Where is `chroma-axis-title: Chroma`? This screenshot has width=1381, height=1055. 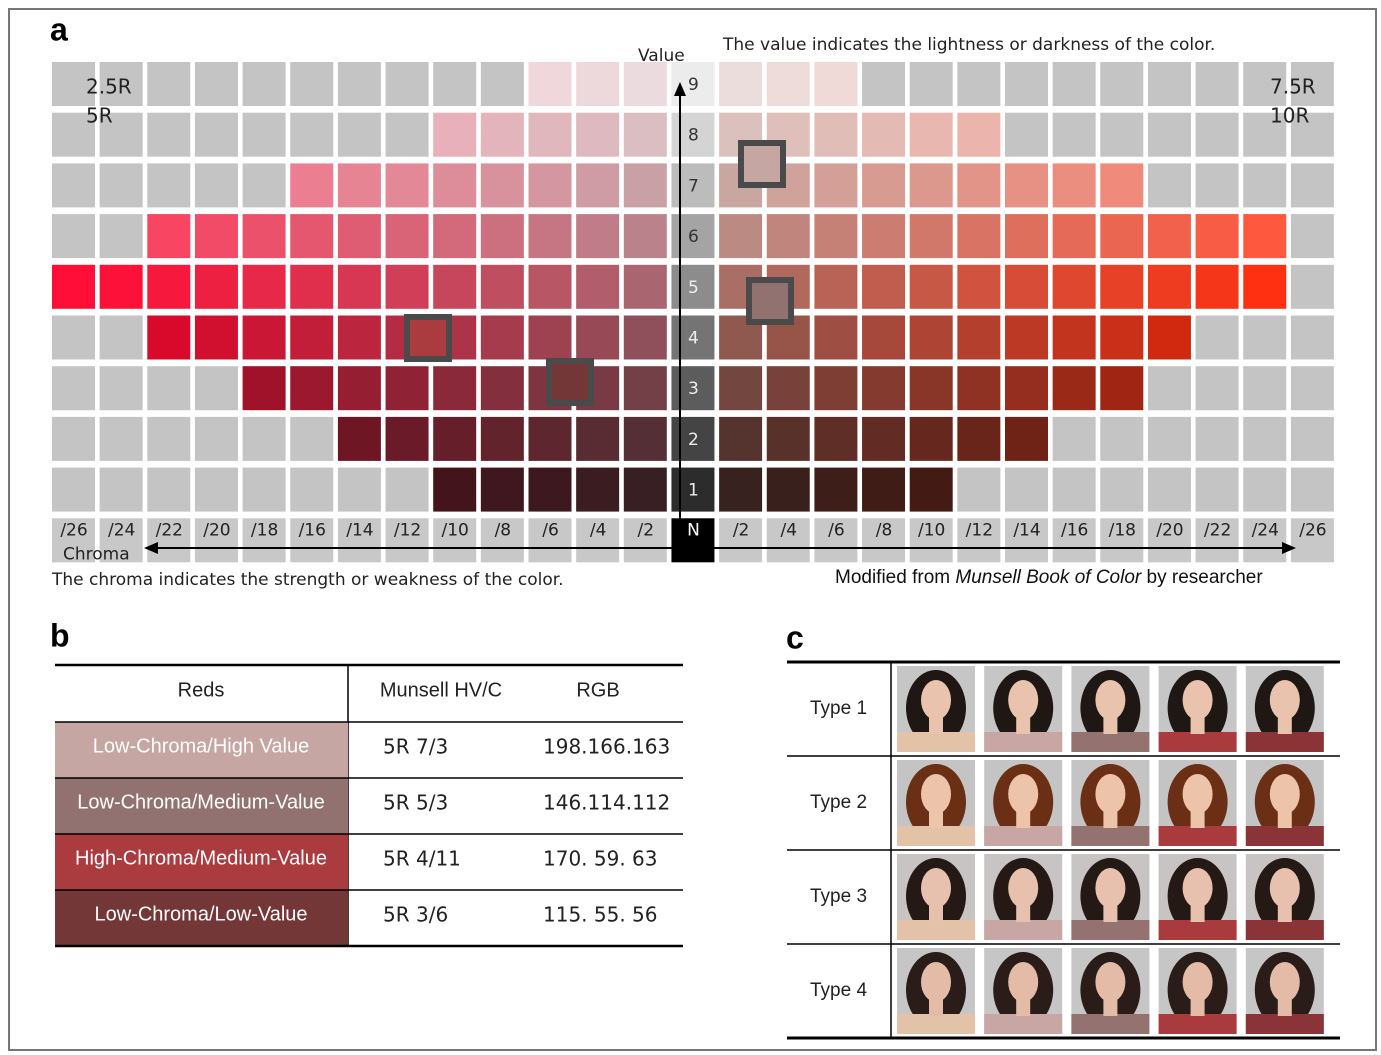 chroma-axis-title: Chroma is located at coordinates (96, 554).